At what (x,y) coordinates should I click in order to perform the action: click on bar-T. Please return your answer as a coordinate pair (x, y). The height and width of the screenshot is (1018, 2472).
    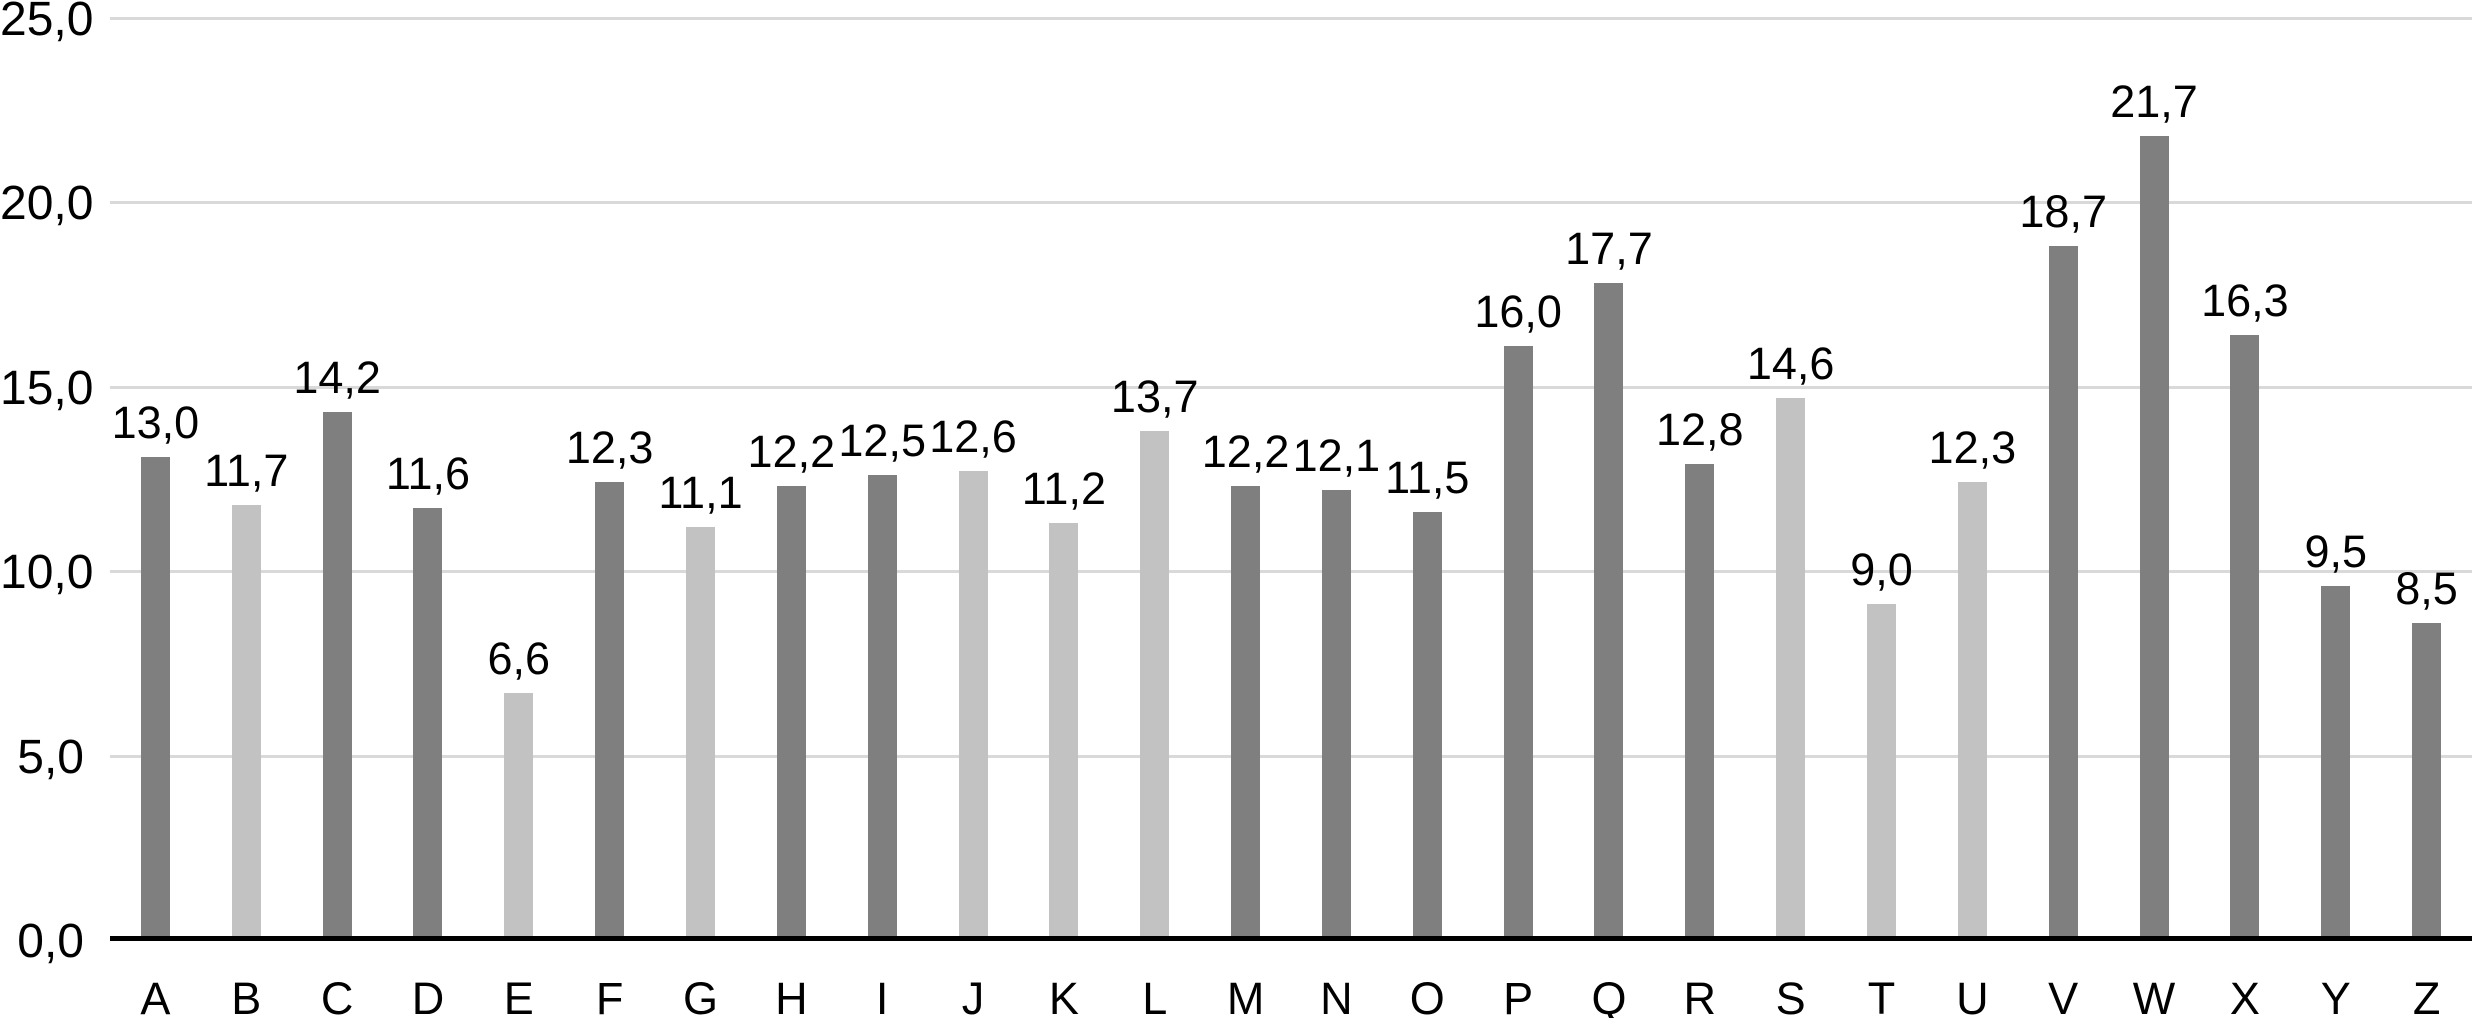
    Looking at the image, I should click on (1881, 770).